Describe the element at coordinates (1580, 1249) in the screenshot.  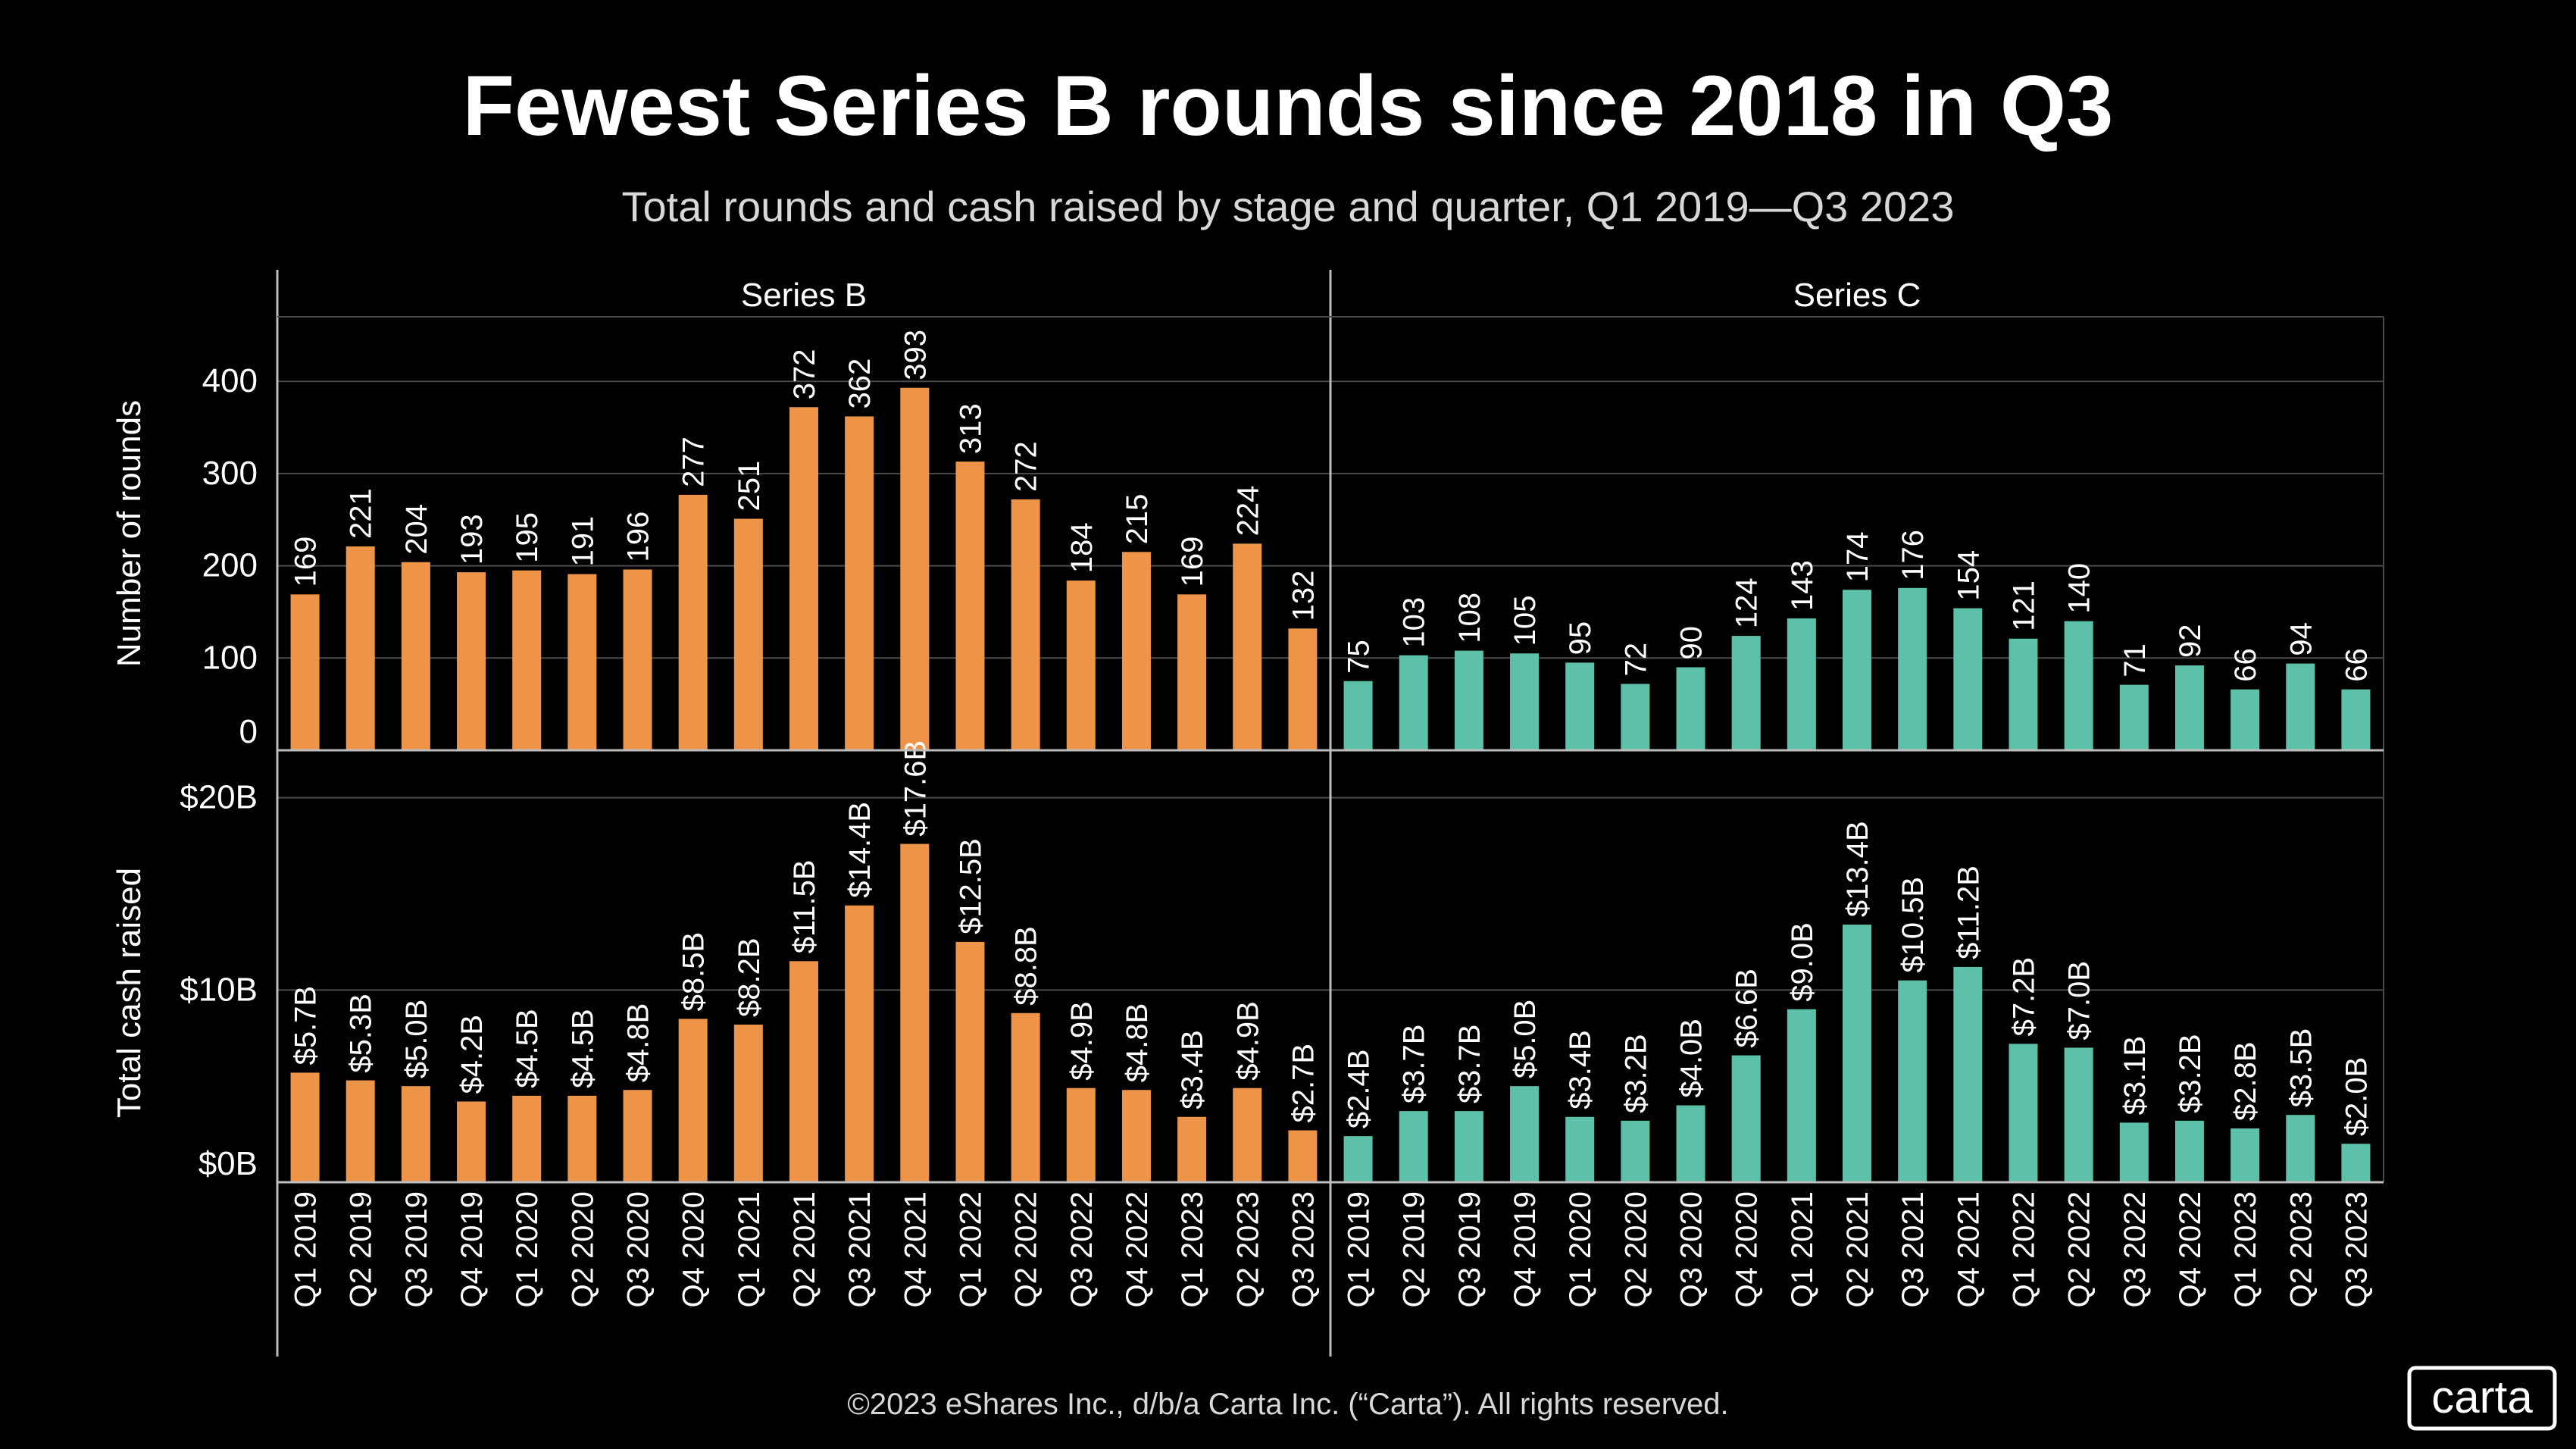
I see `x-tick-label: Q1 2020` at that location.